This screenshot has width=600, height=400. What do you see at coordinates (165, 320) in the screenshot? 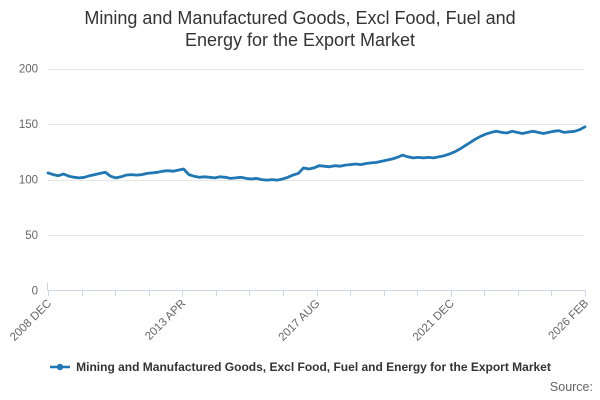
I see `x-axis-label: 2013 APR` at bounding box center [165, 320].